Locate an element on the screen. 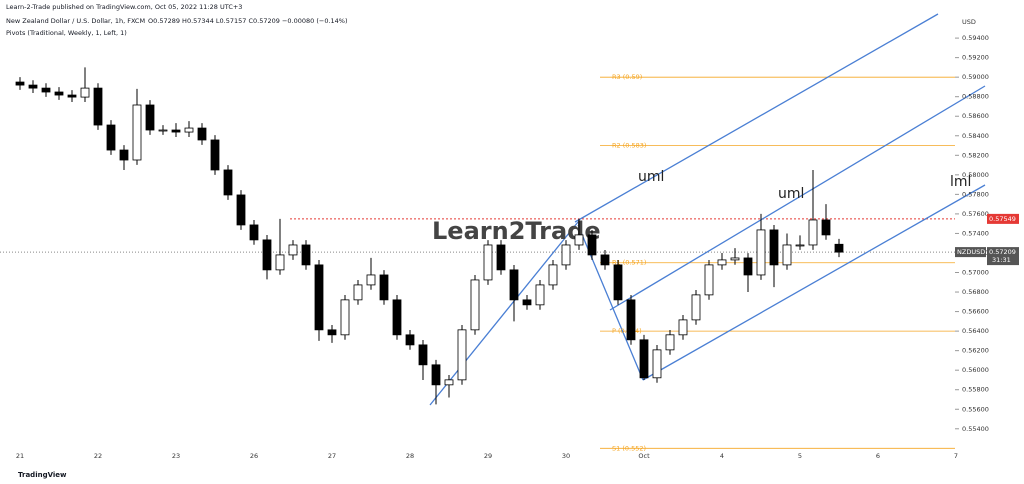 This screenshot has height=484, width=1024. x-tick-label: 26 is located at coordinates (254, 456).